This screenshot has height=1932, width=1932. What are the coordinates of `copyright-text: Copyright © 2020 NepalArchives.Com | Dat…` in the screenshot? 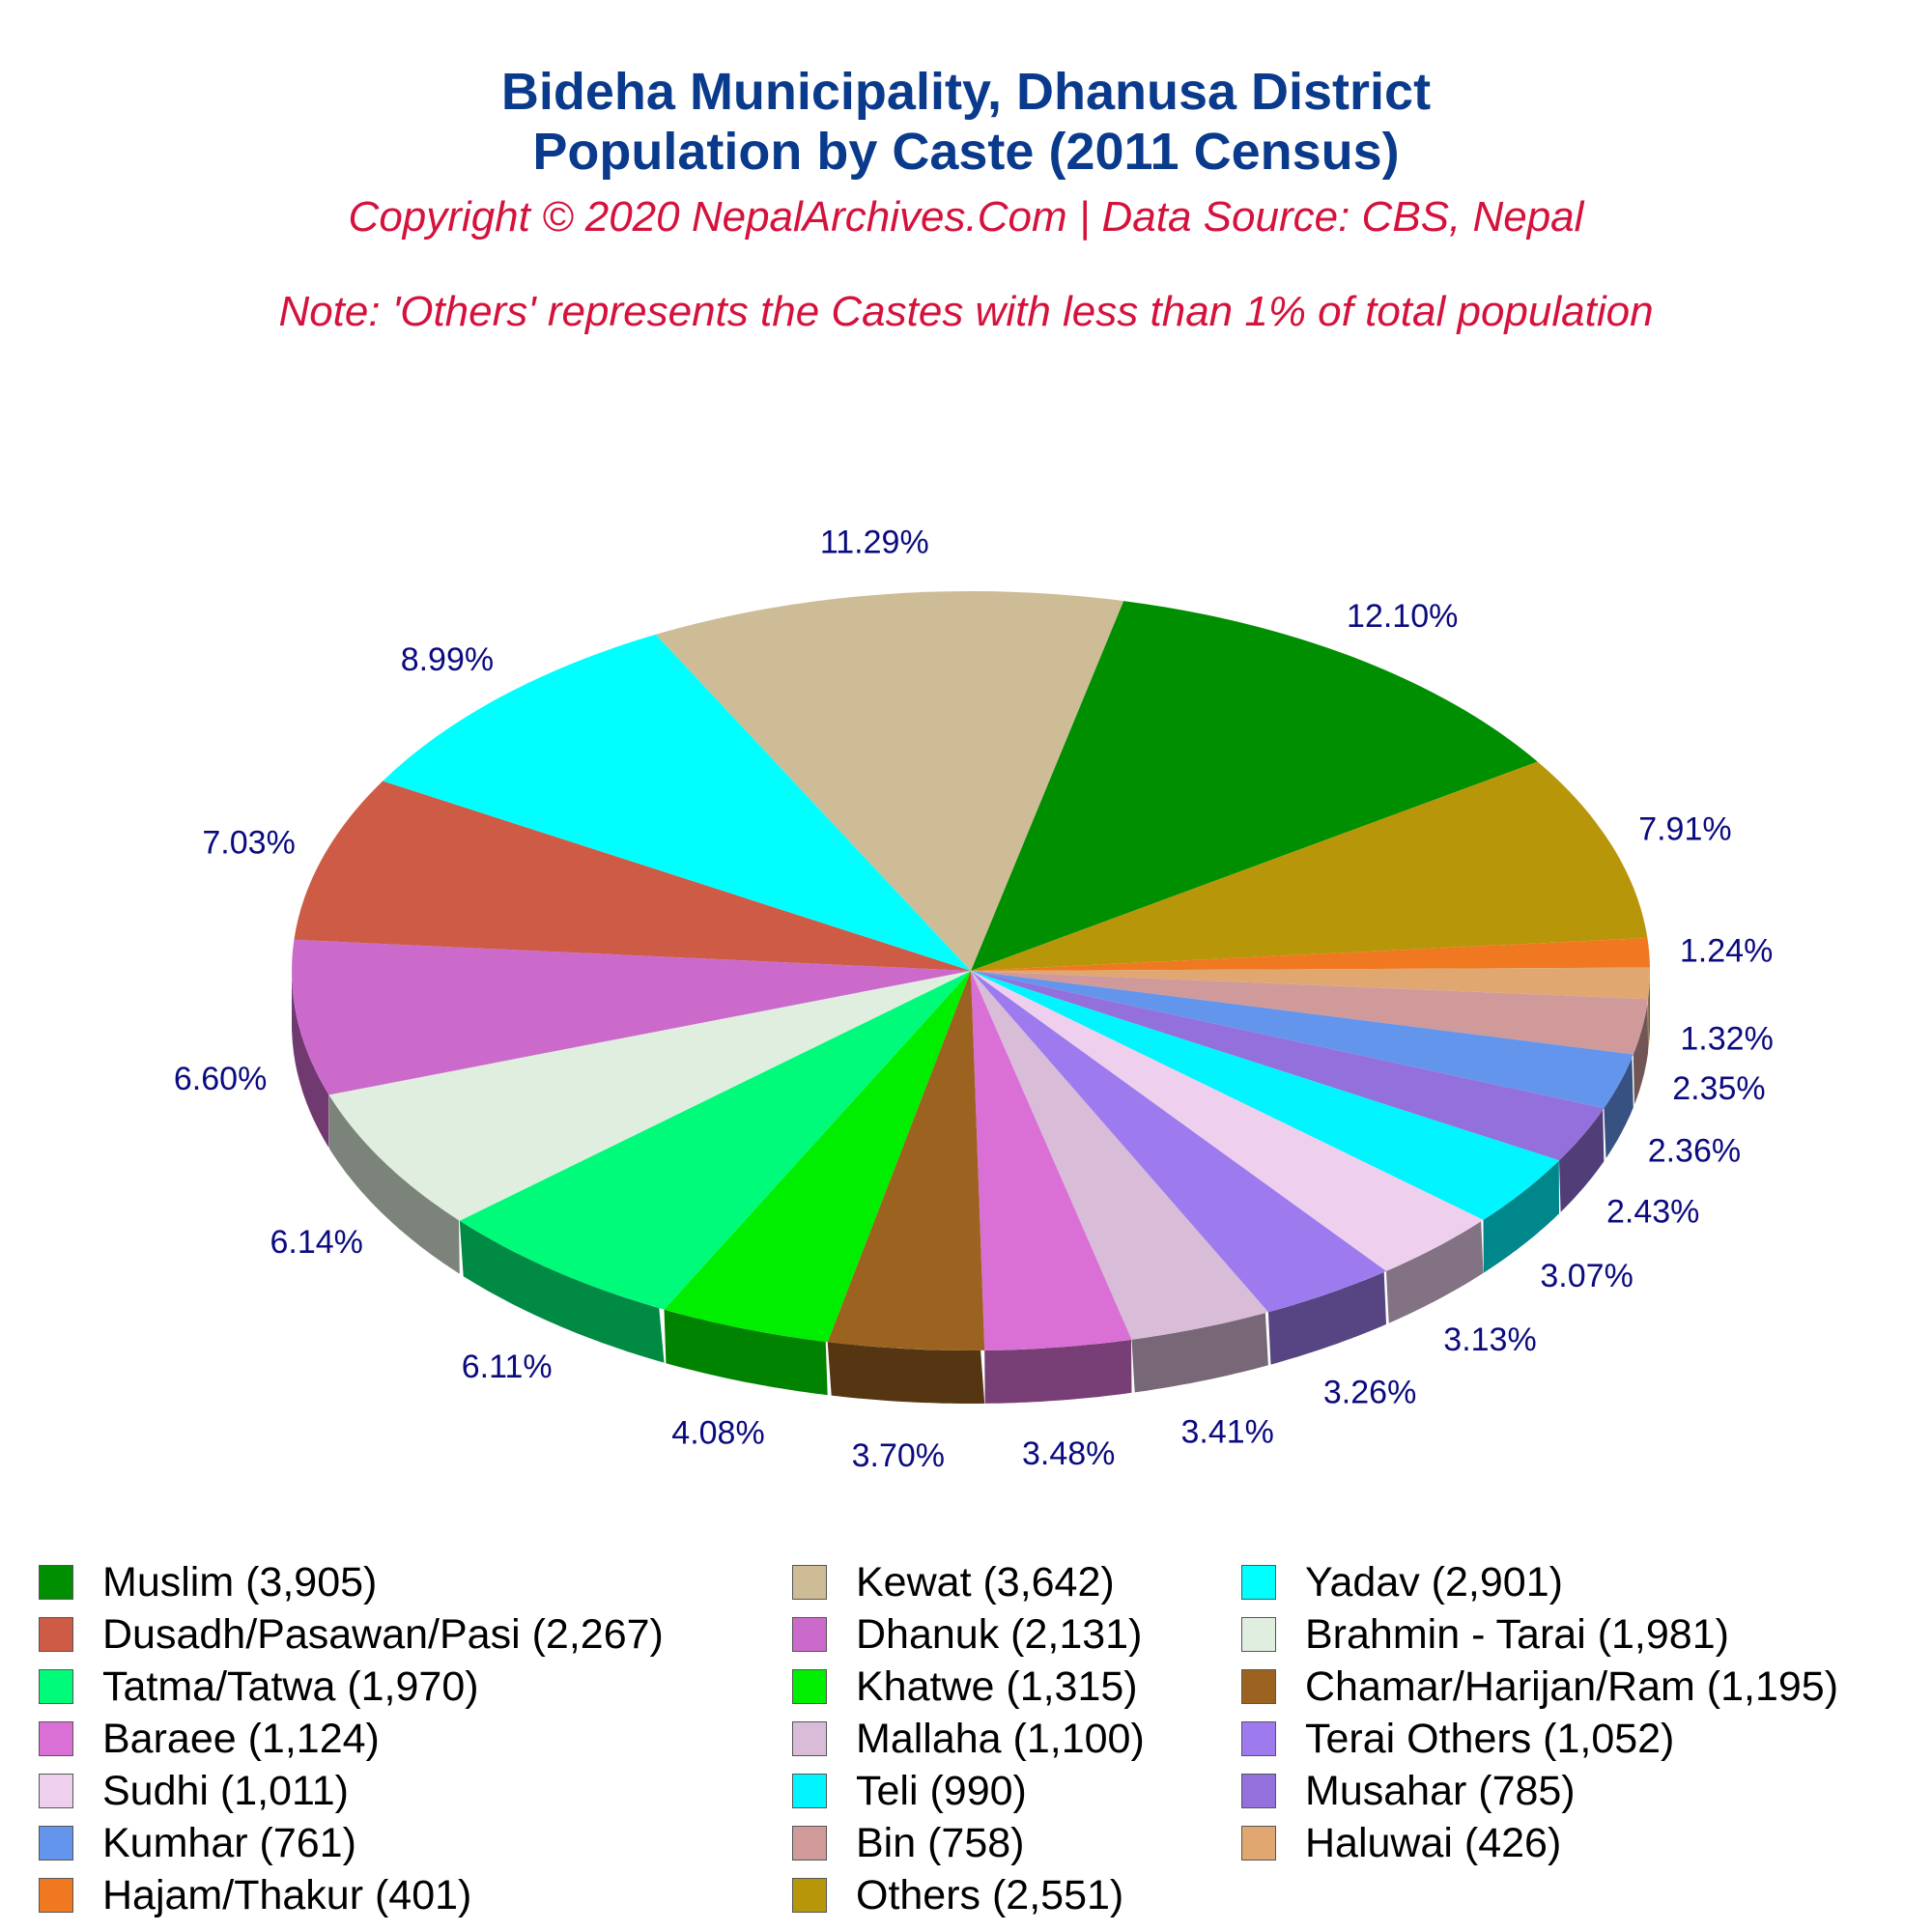 It's located at (966, 217).